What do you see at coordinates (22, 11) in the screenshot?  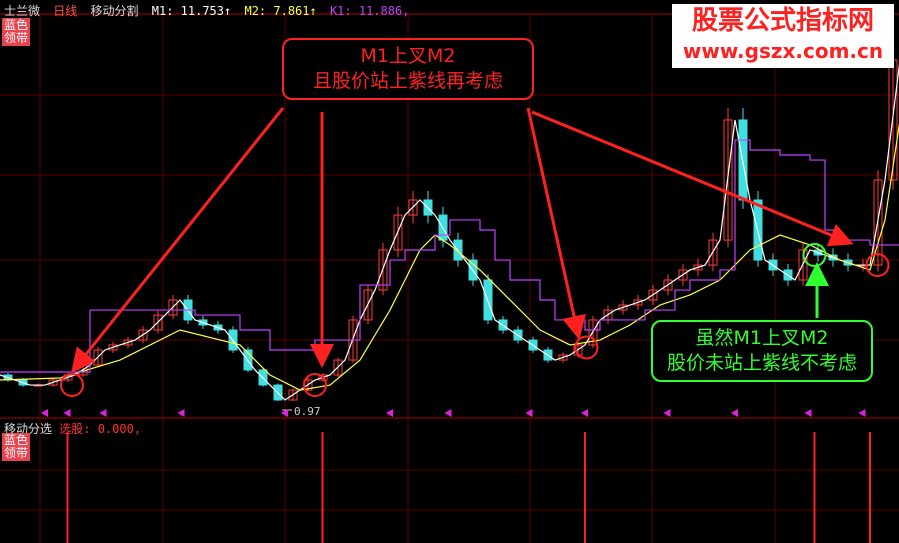 I see `stock-name: 士兰微` at bounding box center [22, 11].